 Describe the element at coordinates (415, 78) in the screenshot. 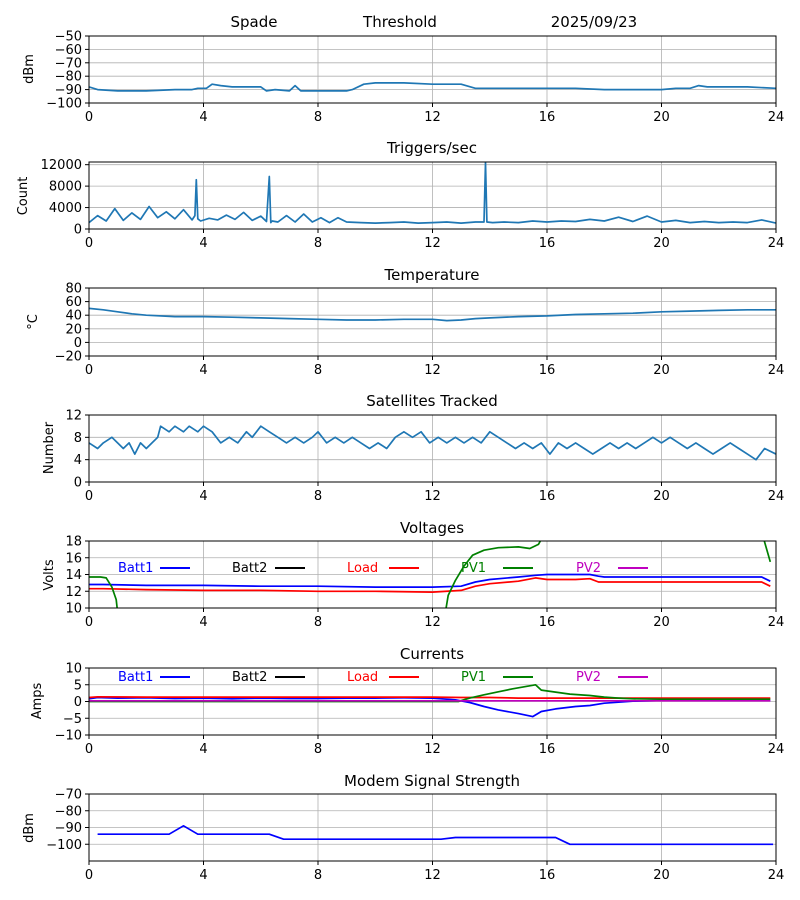

I see `plot-noise: 0 4 8 12 16 20 24 −100−90−80−70−60−50` at that location.